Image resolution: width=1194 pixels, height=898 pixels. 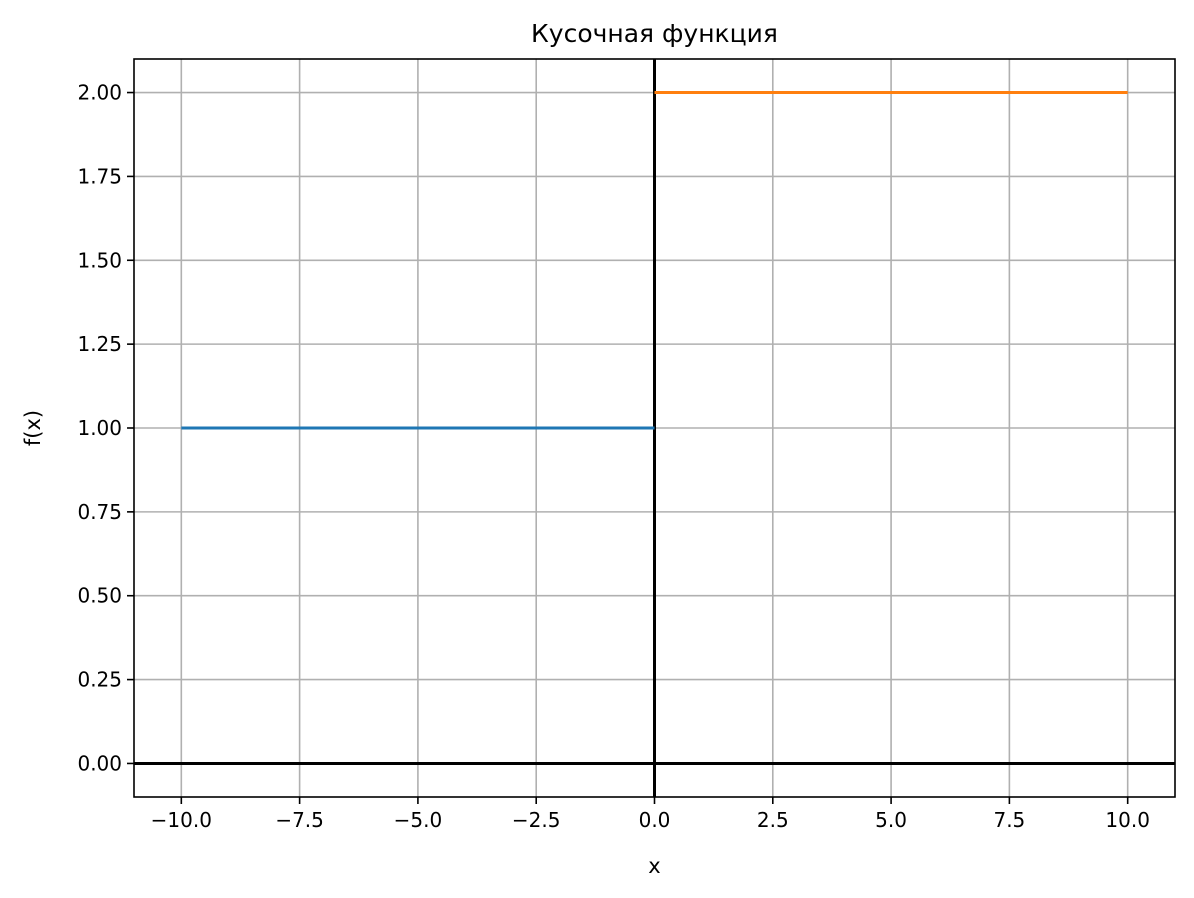 What do you see at coordinates (655, 820) in the screenshot?
I see `x-tick-label: 0.0` at bounding box center [655, 820].